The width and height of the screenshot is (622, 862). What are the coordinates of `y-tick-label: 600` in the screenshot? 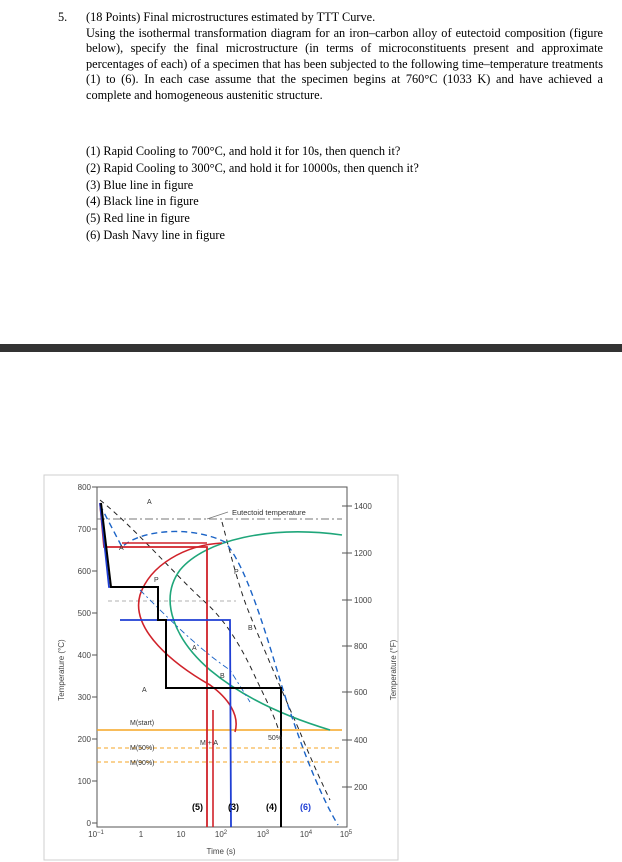 It's located at (85, 571).